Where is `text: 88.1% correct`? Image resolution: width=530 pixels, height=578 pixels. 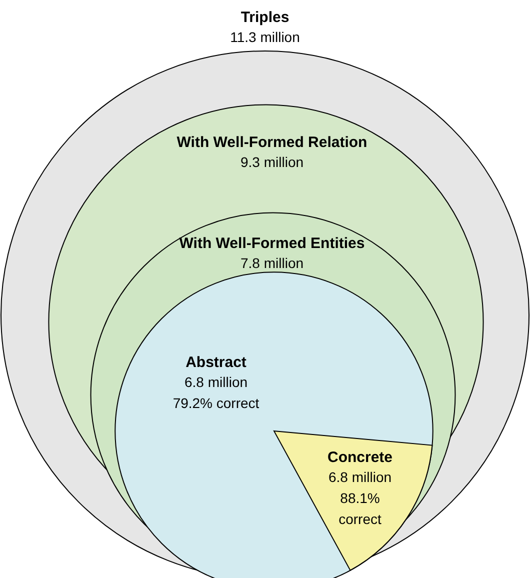
text: 88.1% correct is located at coordinates (360, 508).